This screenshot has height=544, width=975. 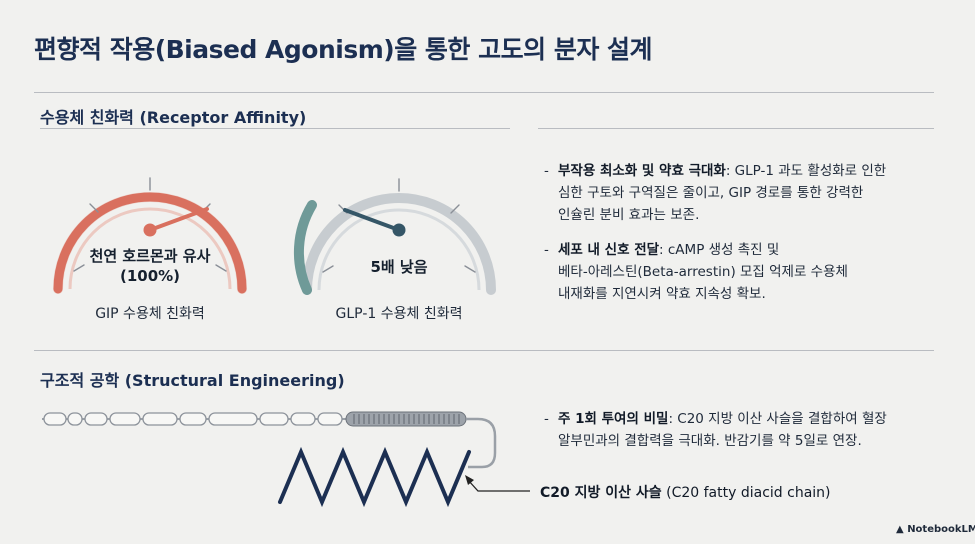 I want to click on bullet-signaling-line1: : cAMP 생성 촉진 및, so click(x=719, y=250).